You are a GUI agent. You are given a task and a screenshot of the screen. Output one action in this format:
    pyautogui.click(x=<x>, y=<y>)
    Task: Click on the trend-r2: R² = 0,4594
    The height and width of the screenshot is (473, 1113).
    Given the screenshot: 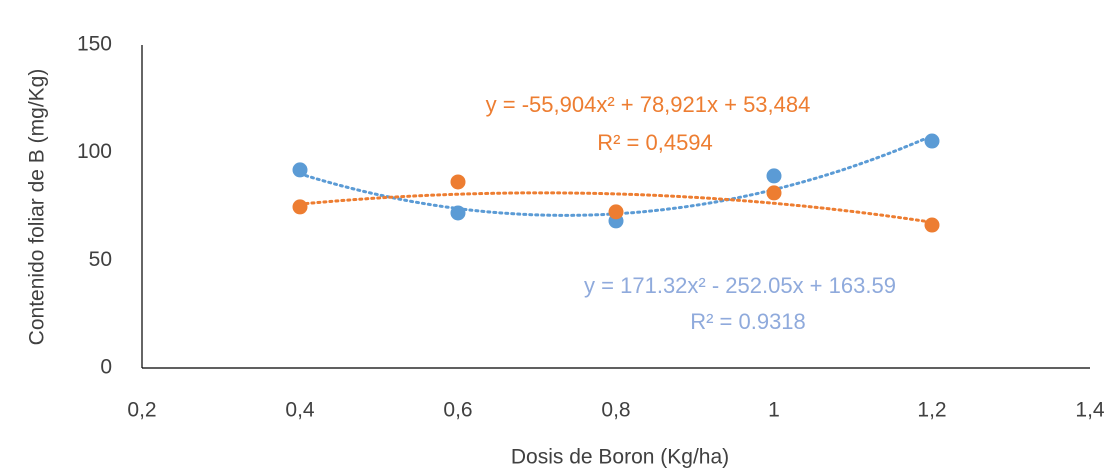 What is the action you would take?
    pyautogui.click(x=655, y=142)
    